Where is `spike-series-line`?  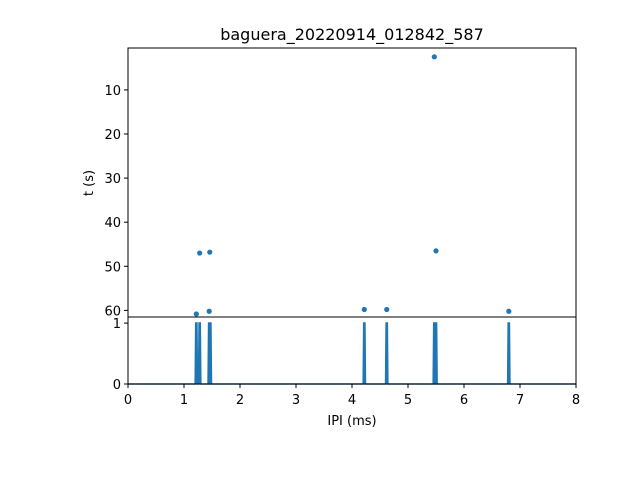
spike-series-line is located at coordinates (352, 353).